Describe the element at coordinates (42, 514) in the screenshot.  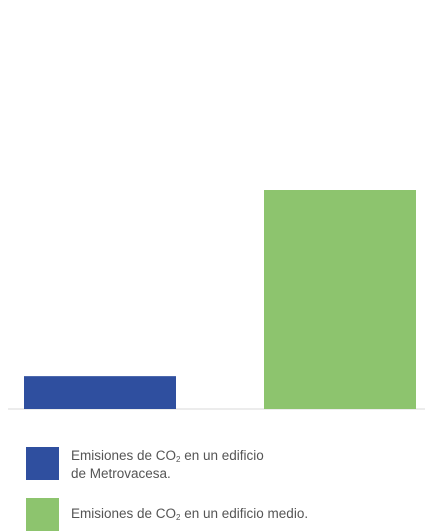
I see `legend-swatch-green` at that location.